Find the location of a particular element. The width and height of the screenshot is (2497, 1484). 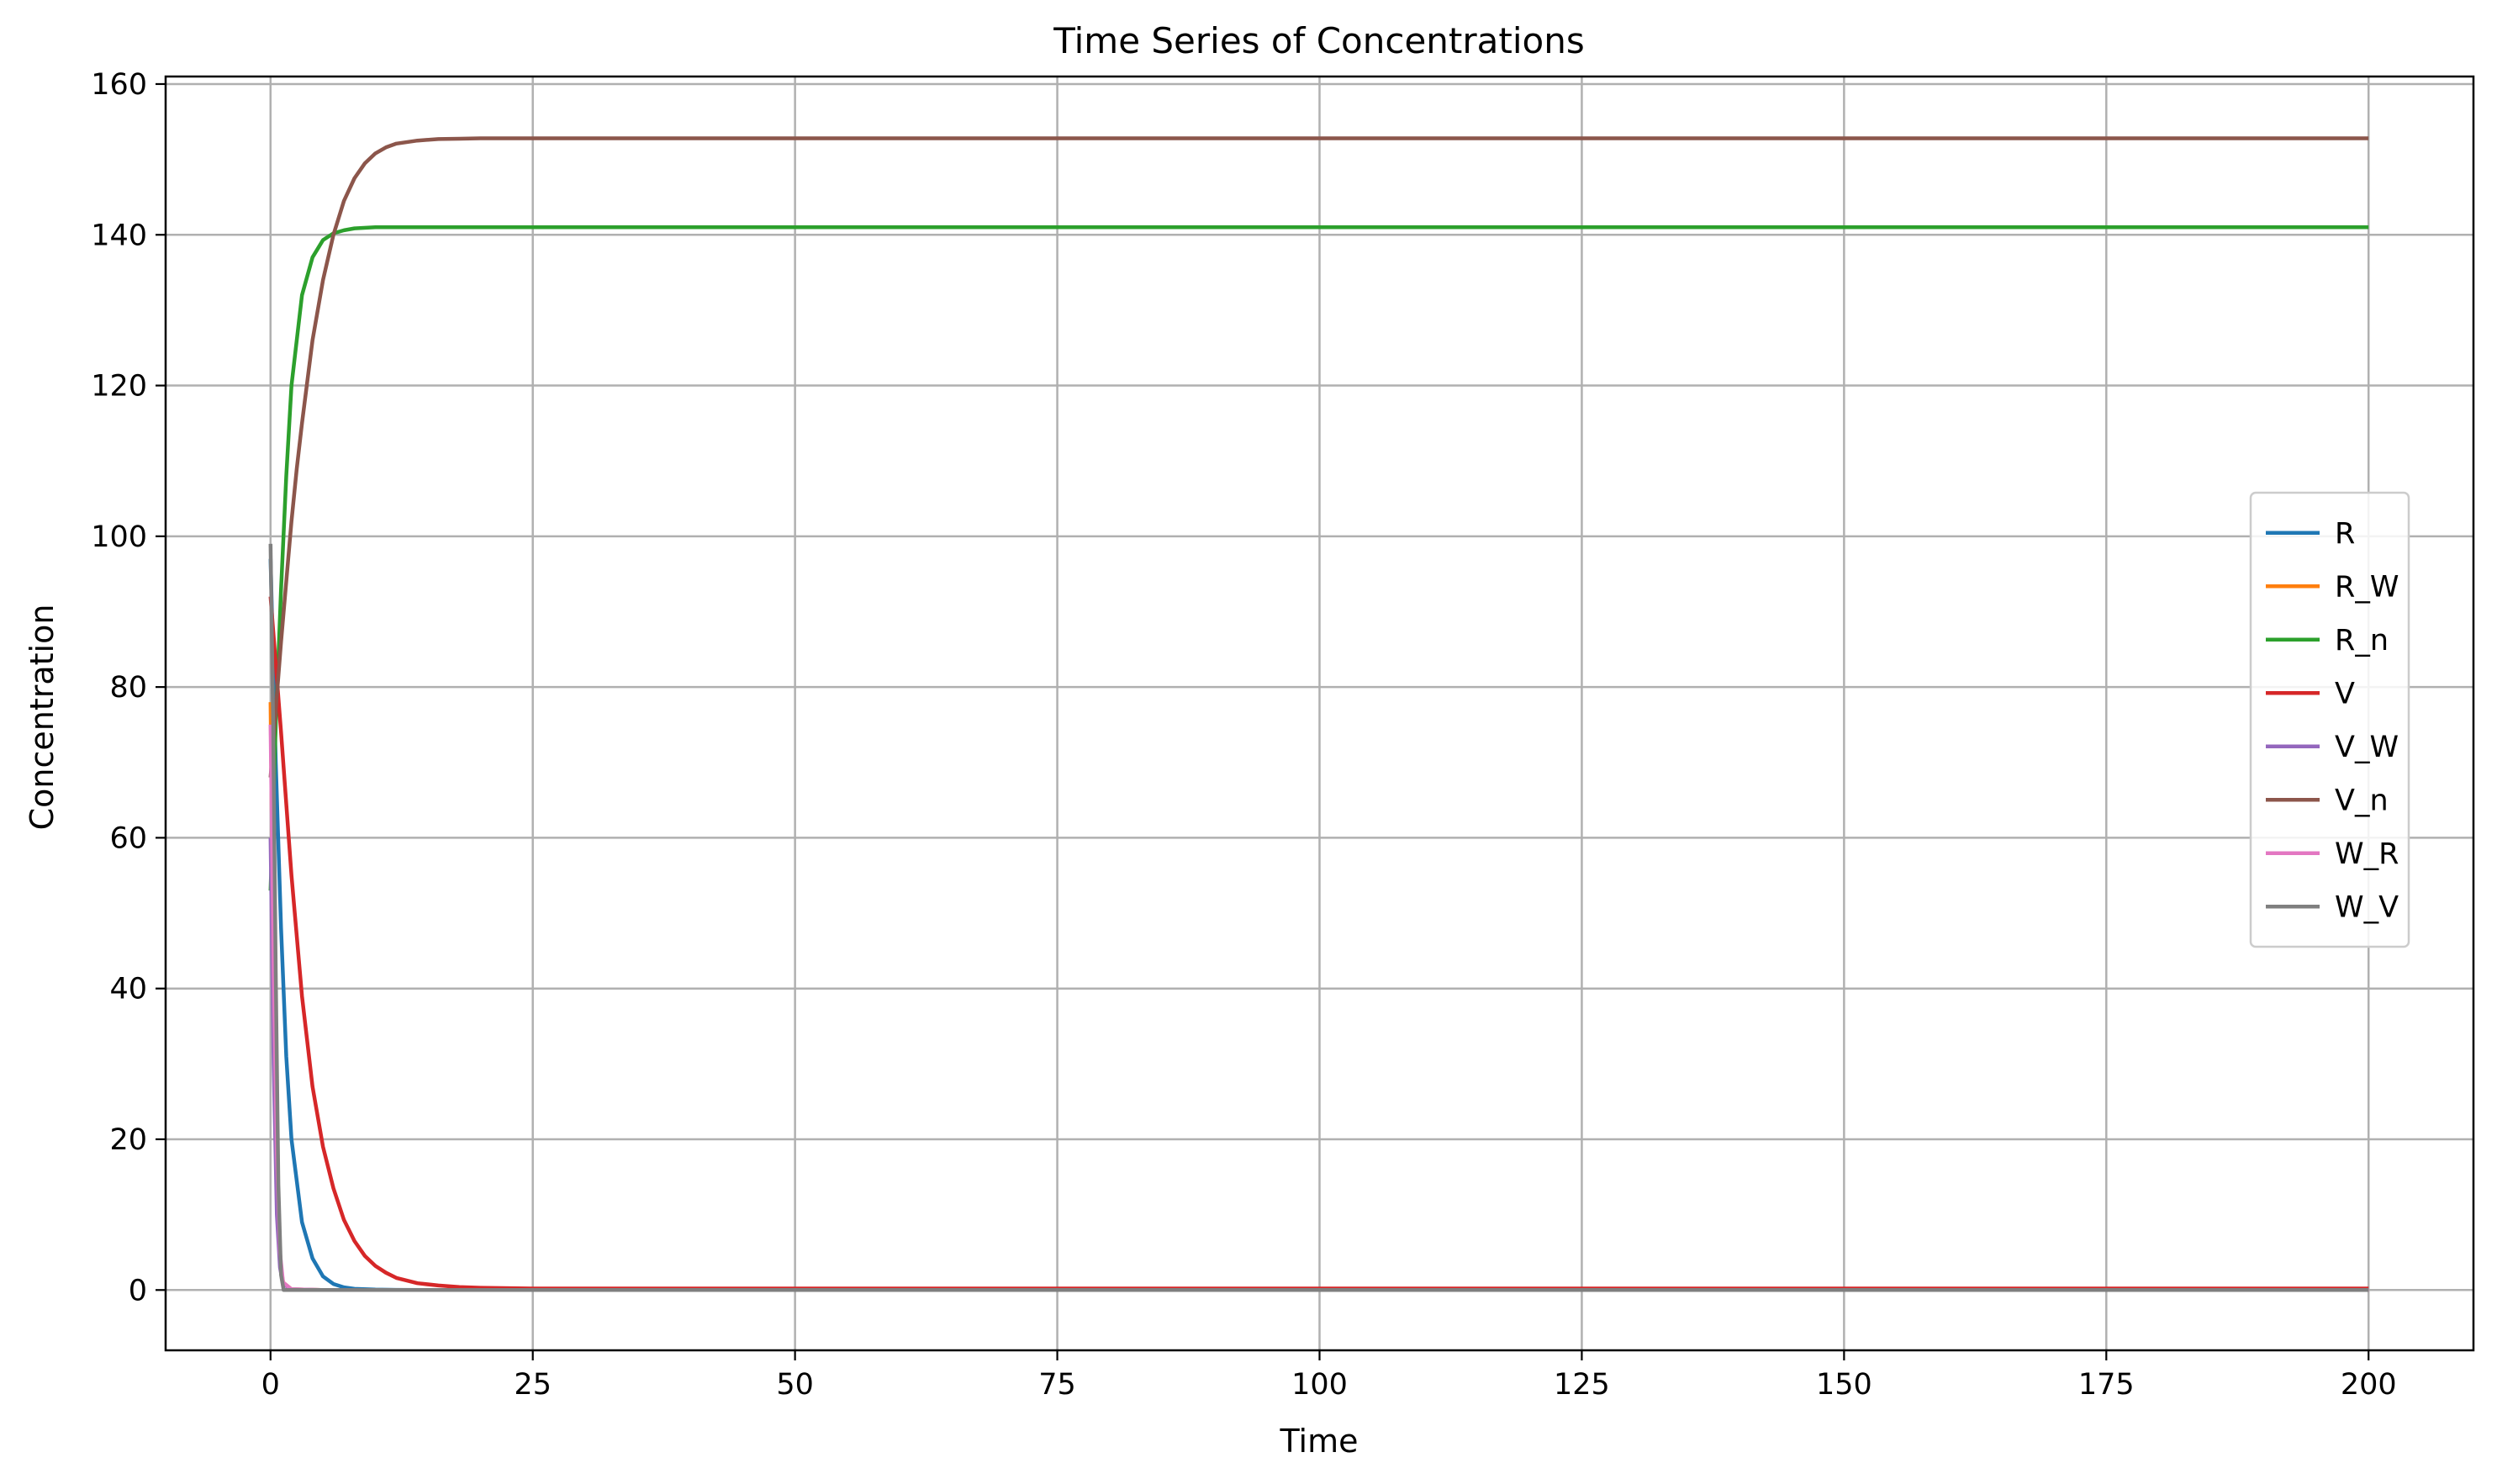

x-tick-label: 50 is located at coordinates (795, 1385).